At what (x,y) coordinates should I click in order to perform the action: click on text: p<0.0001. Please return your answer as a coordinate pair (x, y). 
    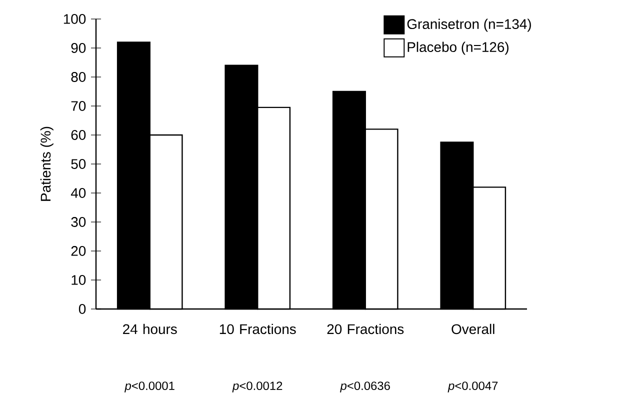
    Looking at the image, I should click on (149, 387).